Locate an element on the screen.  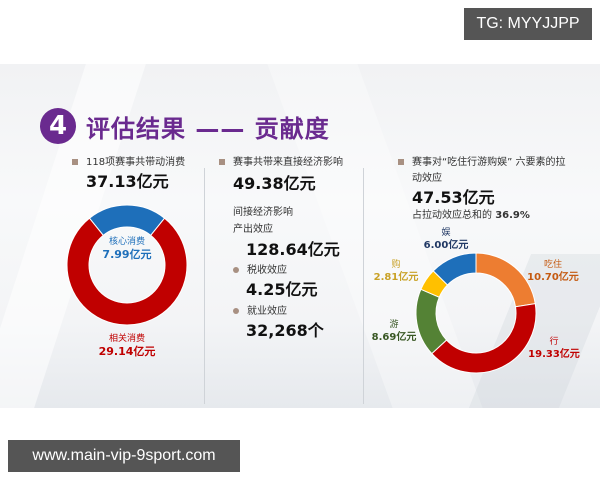
section-number-badge: 4 is located at coordinates (58, 126).